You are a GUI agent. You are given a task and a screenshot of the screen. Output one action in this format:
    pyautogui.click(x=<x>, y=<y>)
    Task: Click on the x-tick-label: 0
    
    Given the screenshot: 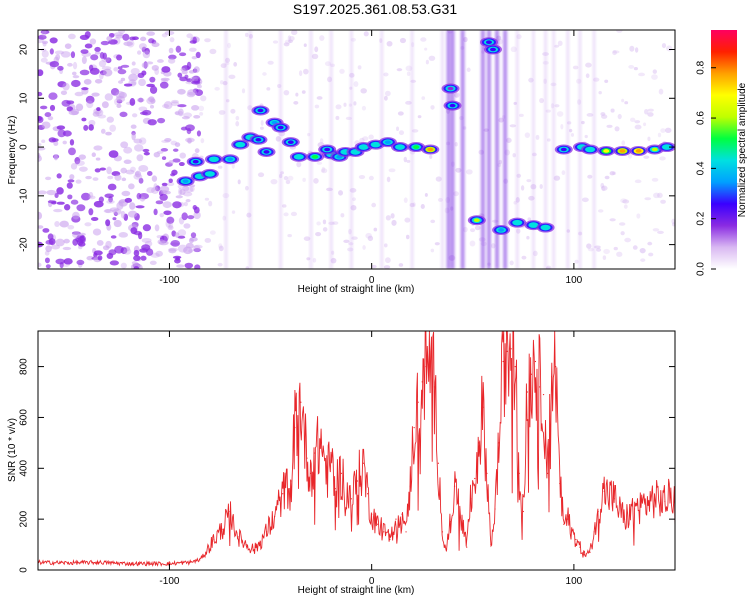 What is the action you would take?
    pyautogui.click(x=372, y=280)
    